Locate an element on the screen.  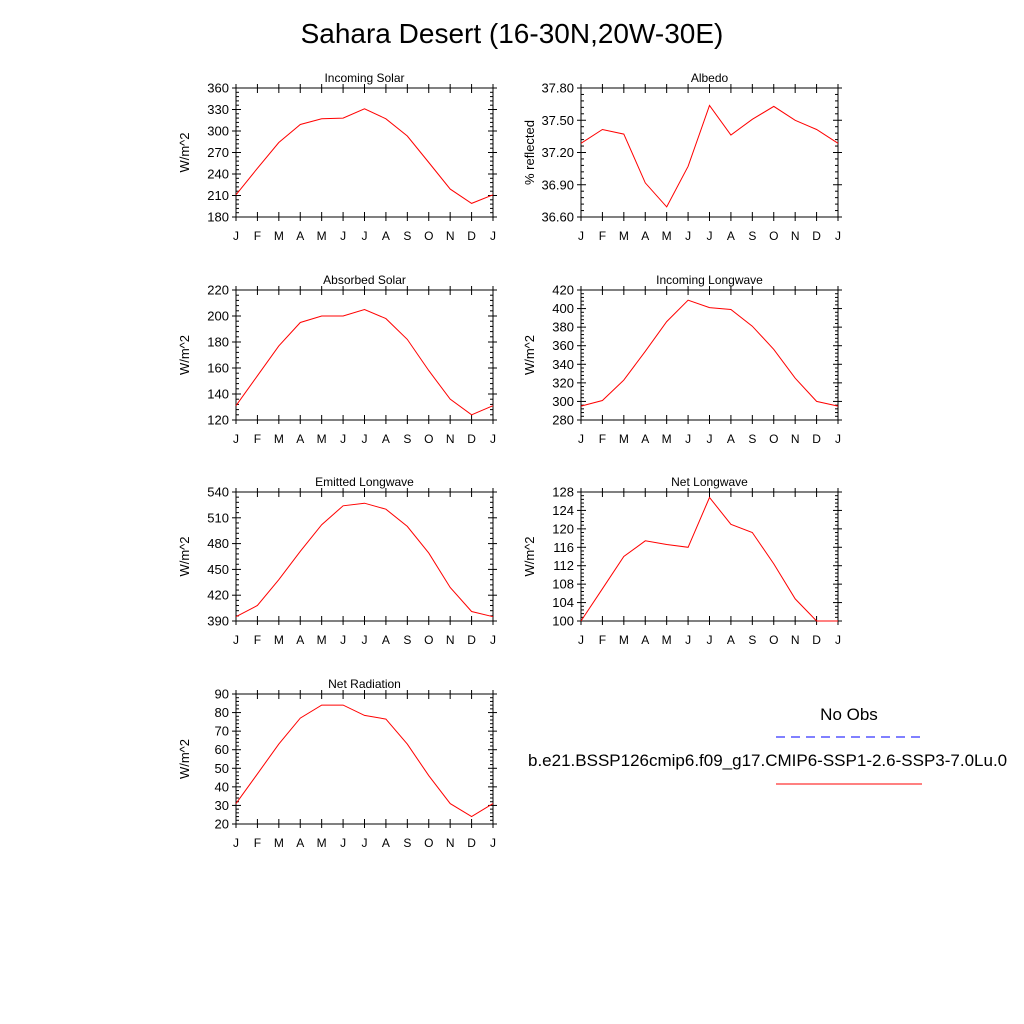
page-title: Sahara Desert (16-30N,20W-30E) is located at coordinates (512, 33).